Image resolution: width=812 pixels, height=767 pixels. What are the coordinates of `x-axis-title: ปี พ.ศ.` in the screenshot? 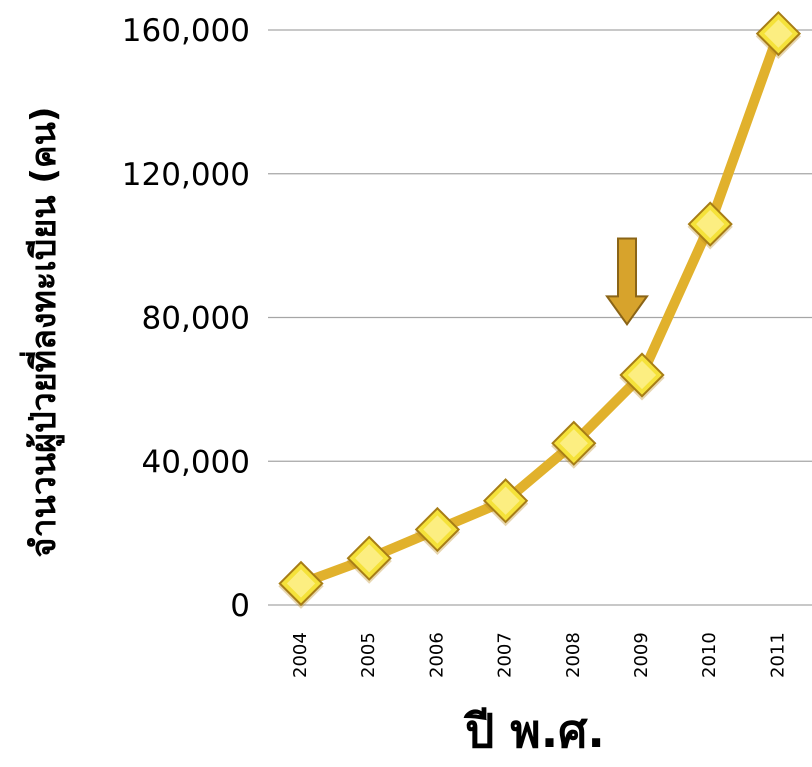 It's located at (534, 731).